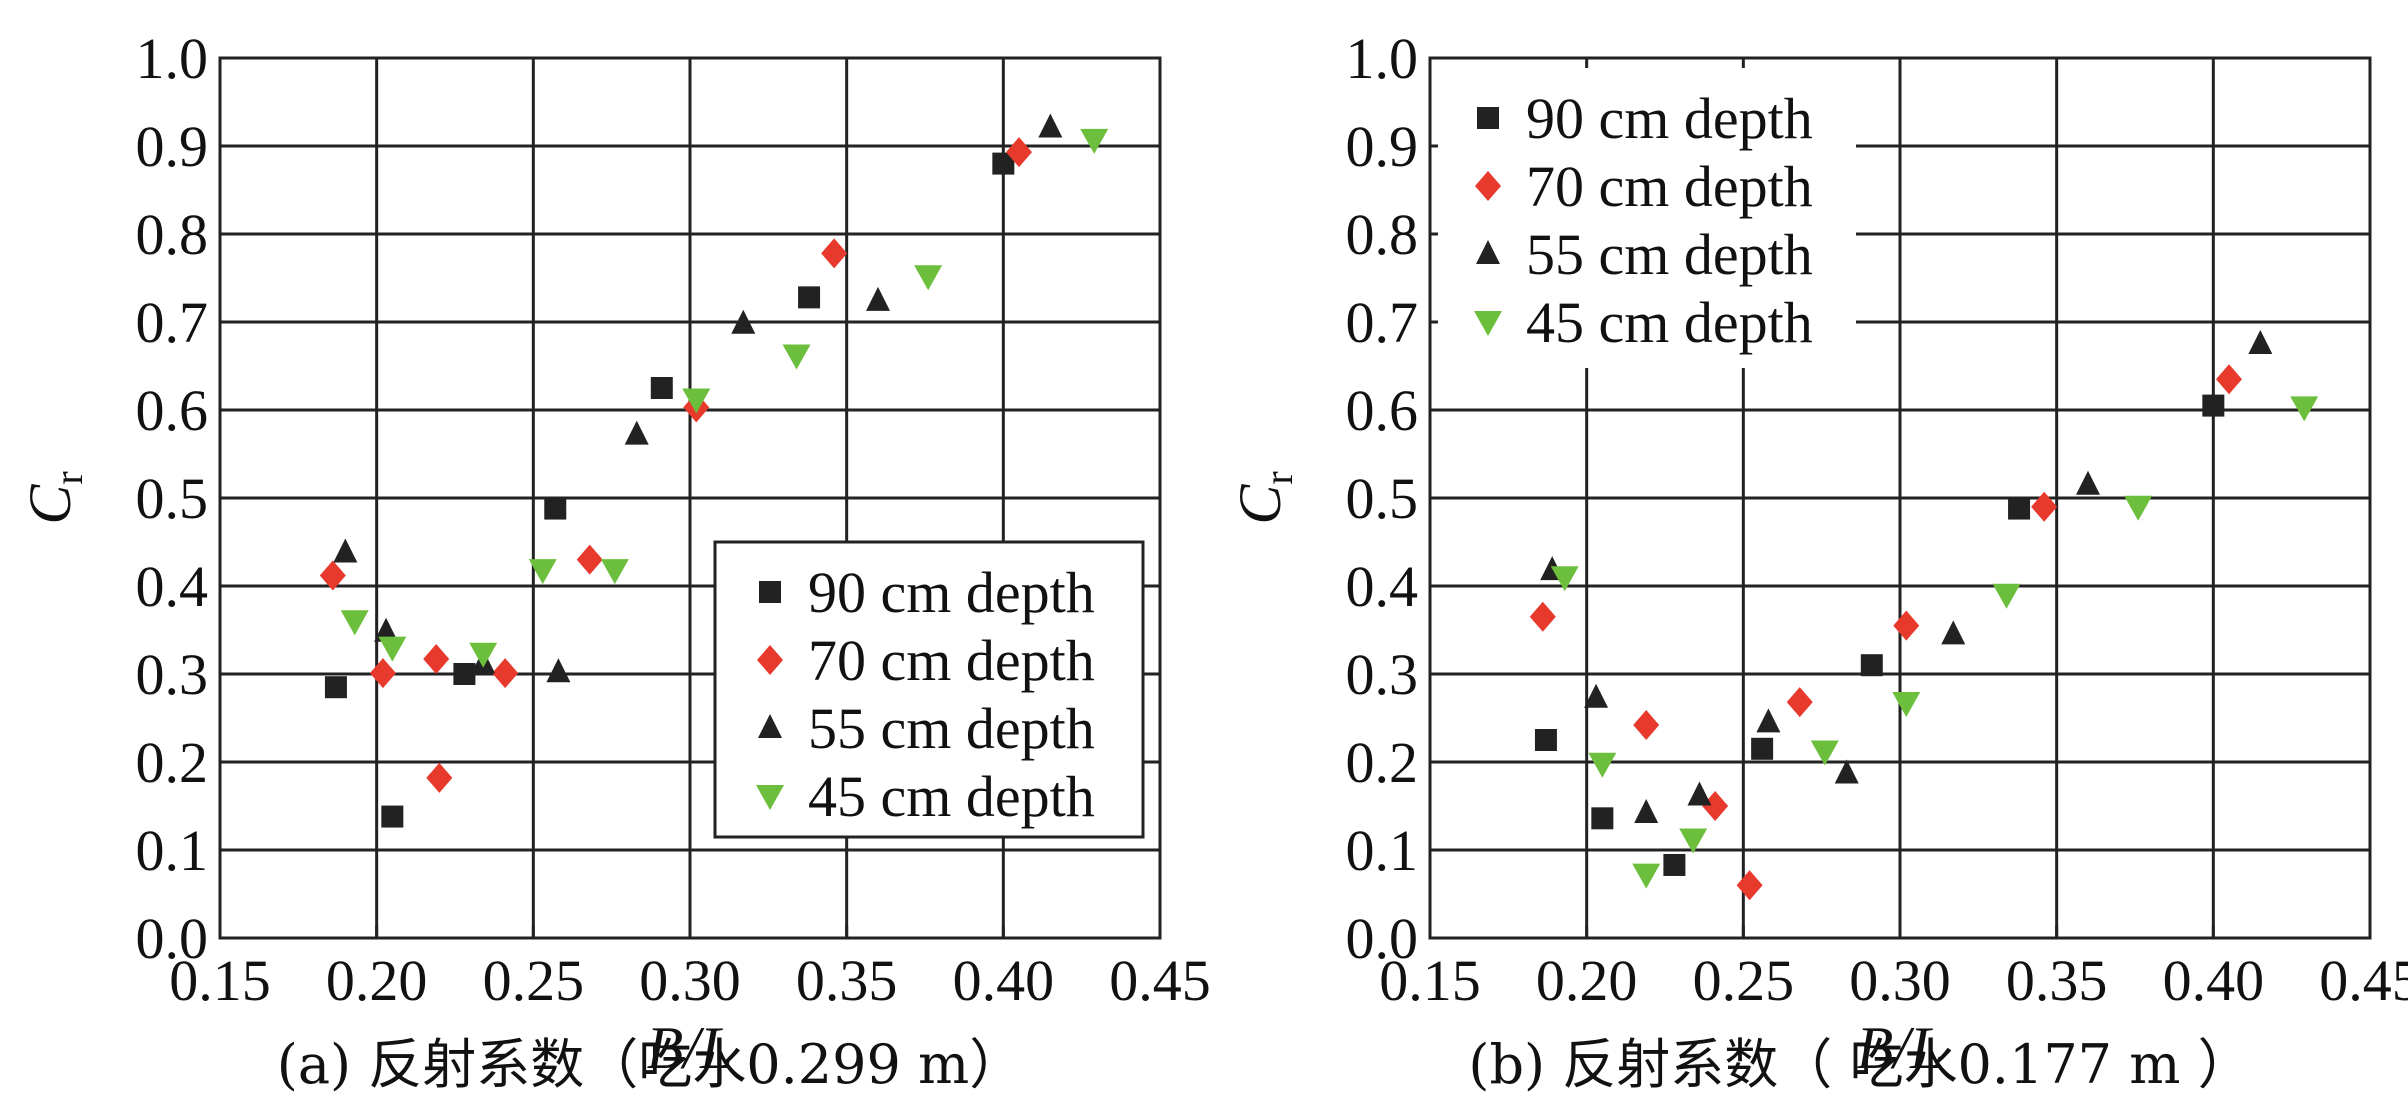  Describe the element at coordinates (951, 796) in the screenshot. I see `legend-label: 45 cm depth` at that location.